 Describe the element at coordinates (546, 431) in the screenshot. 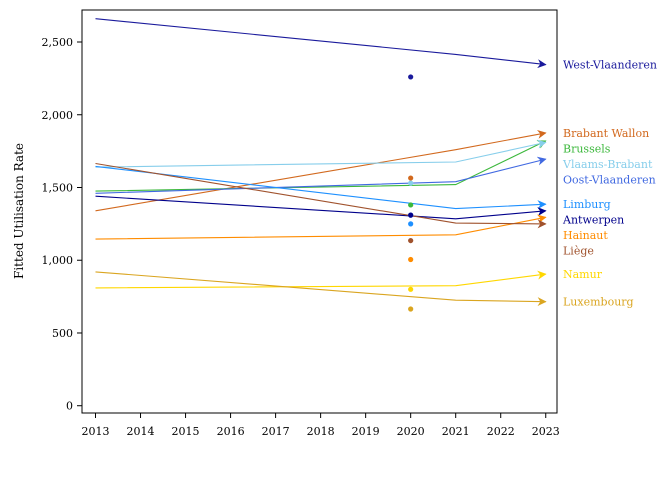

I see `x-tick-label: 2023` at that location.